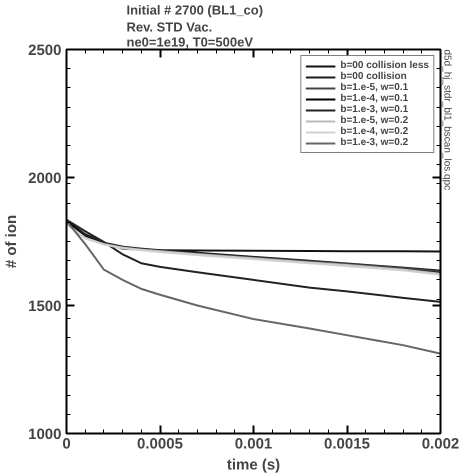 The width and height of the screenshot is (474, 476). Describe the element at coordinates (441, 444) in the screenshot. I see `x-tick-label: 0.002` at that location.